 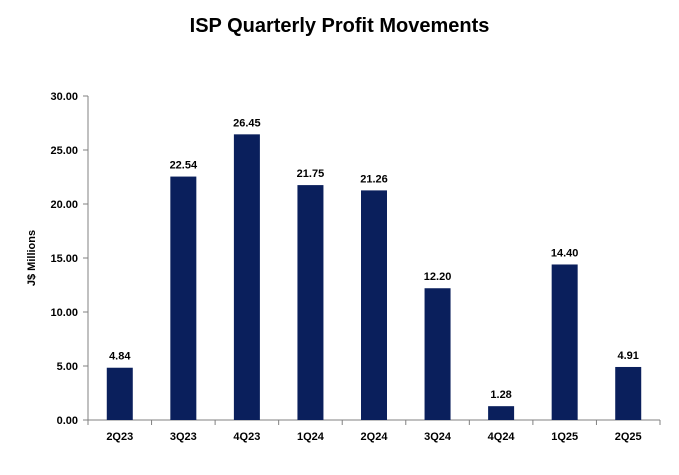 What do you see at coordinates (247, 123) in the screenshot?
I see `data-label: 26.45` at bounding box center [247, 123].